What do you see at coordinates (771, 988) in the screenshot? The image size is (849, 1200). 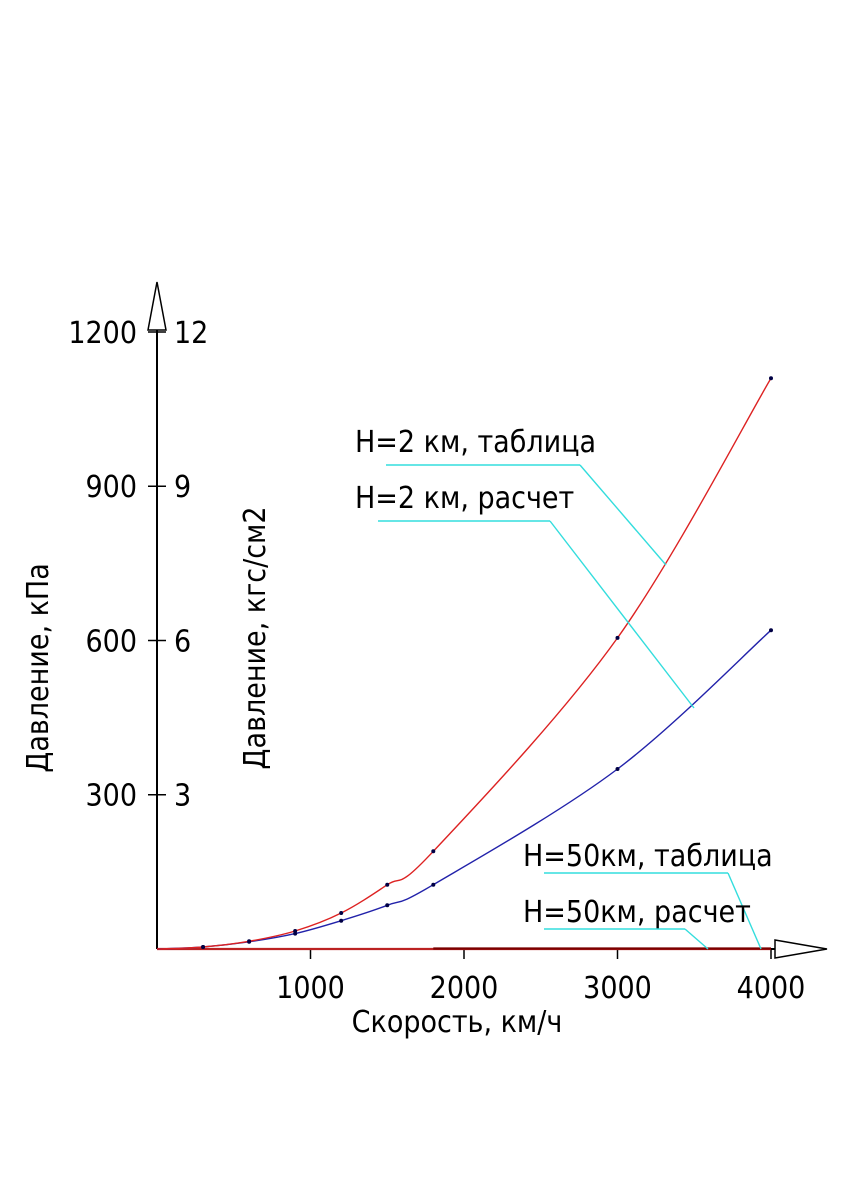 I see `x-tick-label: 4000` at bounding box center [771, 988].